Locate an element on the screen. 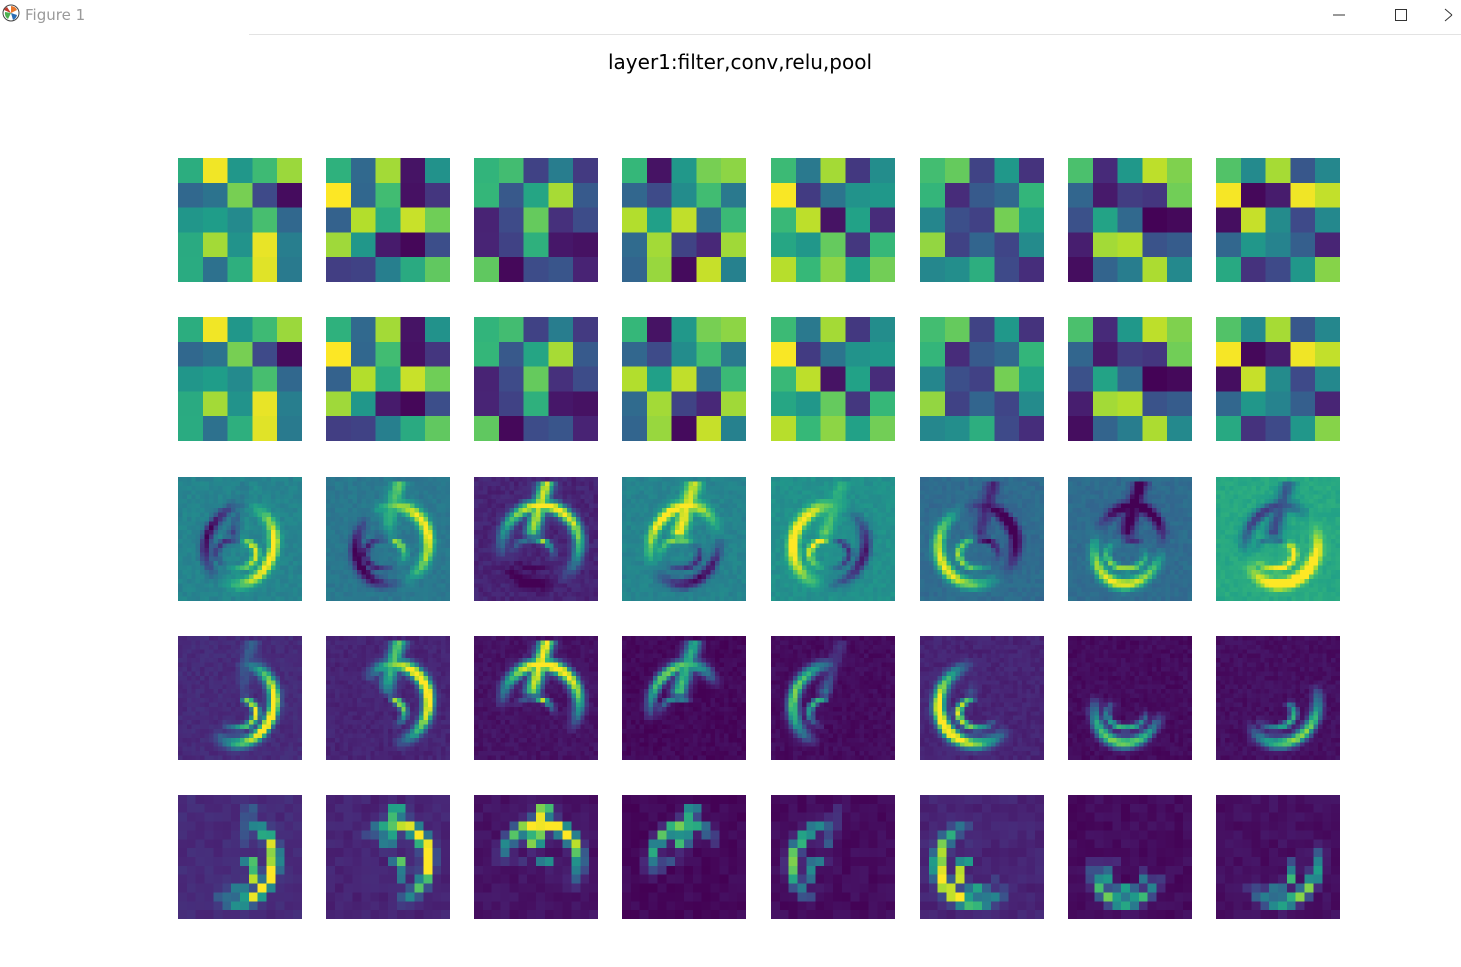 This screenshot has width=1461, height=967. filter-map-r2-c3 is located at coordinates (536, 379).